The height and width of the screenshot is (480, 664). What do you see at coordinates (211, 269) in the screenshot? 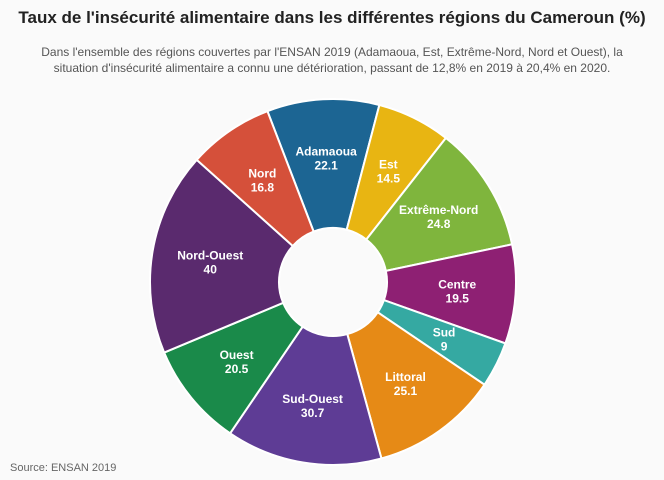
I see `slice-value-label: 40` at bounding box center [211, 269].